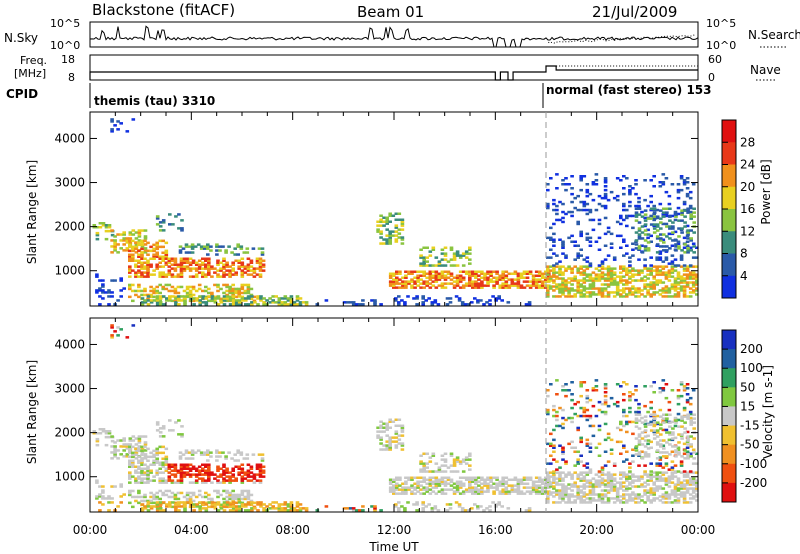  I want to click on colorbar-swatch, so click(729, 359).